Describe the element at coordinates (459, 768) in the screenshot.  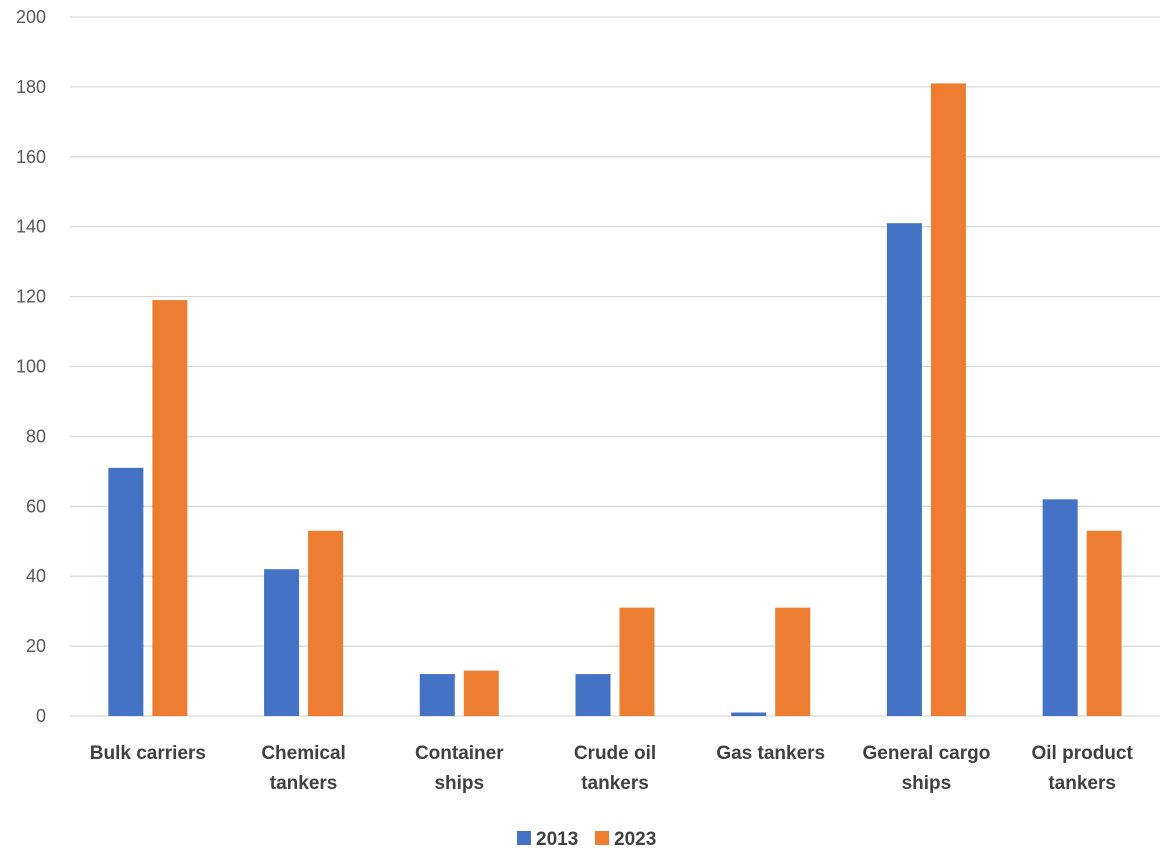
I see `x-category-label: Container ships` at that location.